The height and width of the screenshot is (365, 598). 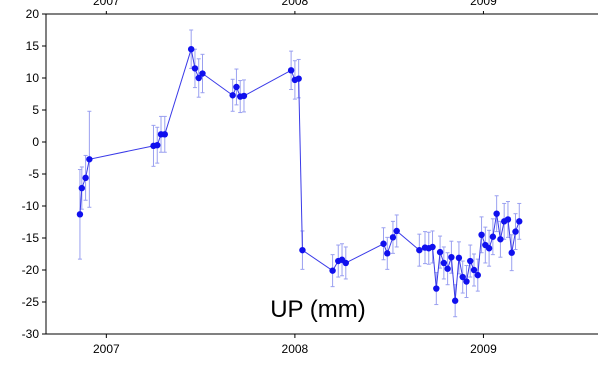 I want to click on inner-label-background, so click(x=318, y=307).